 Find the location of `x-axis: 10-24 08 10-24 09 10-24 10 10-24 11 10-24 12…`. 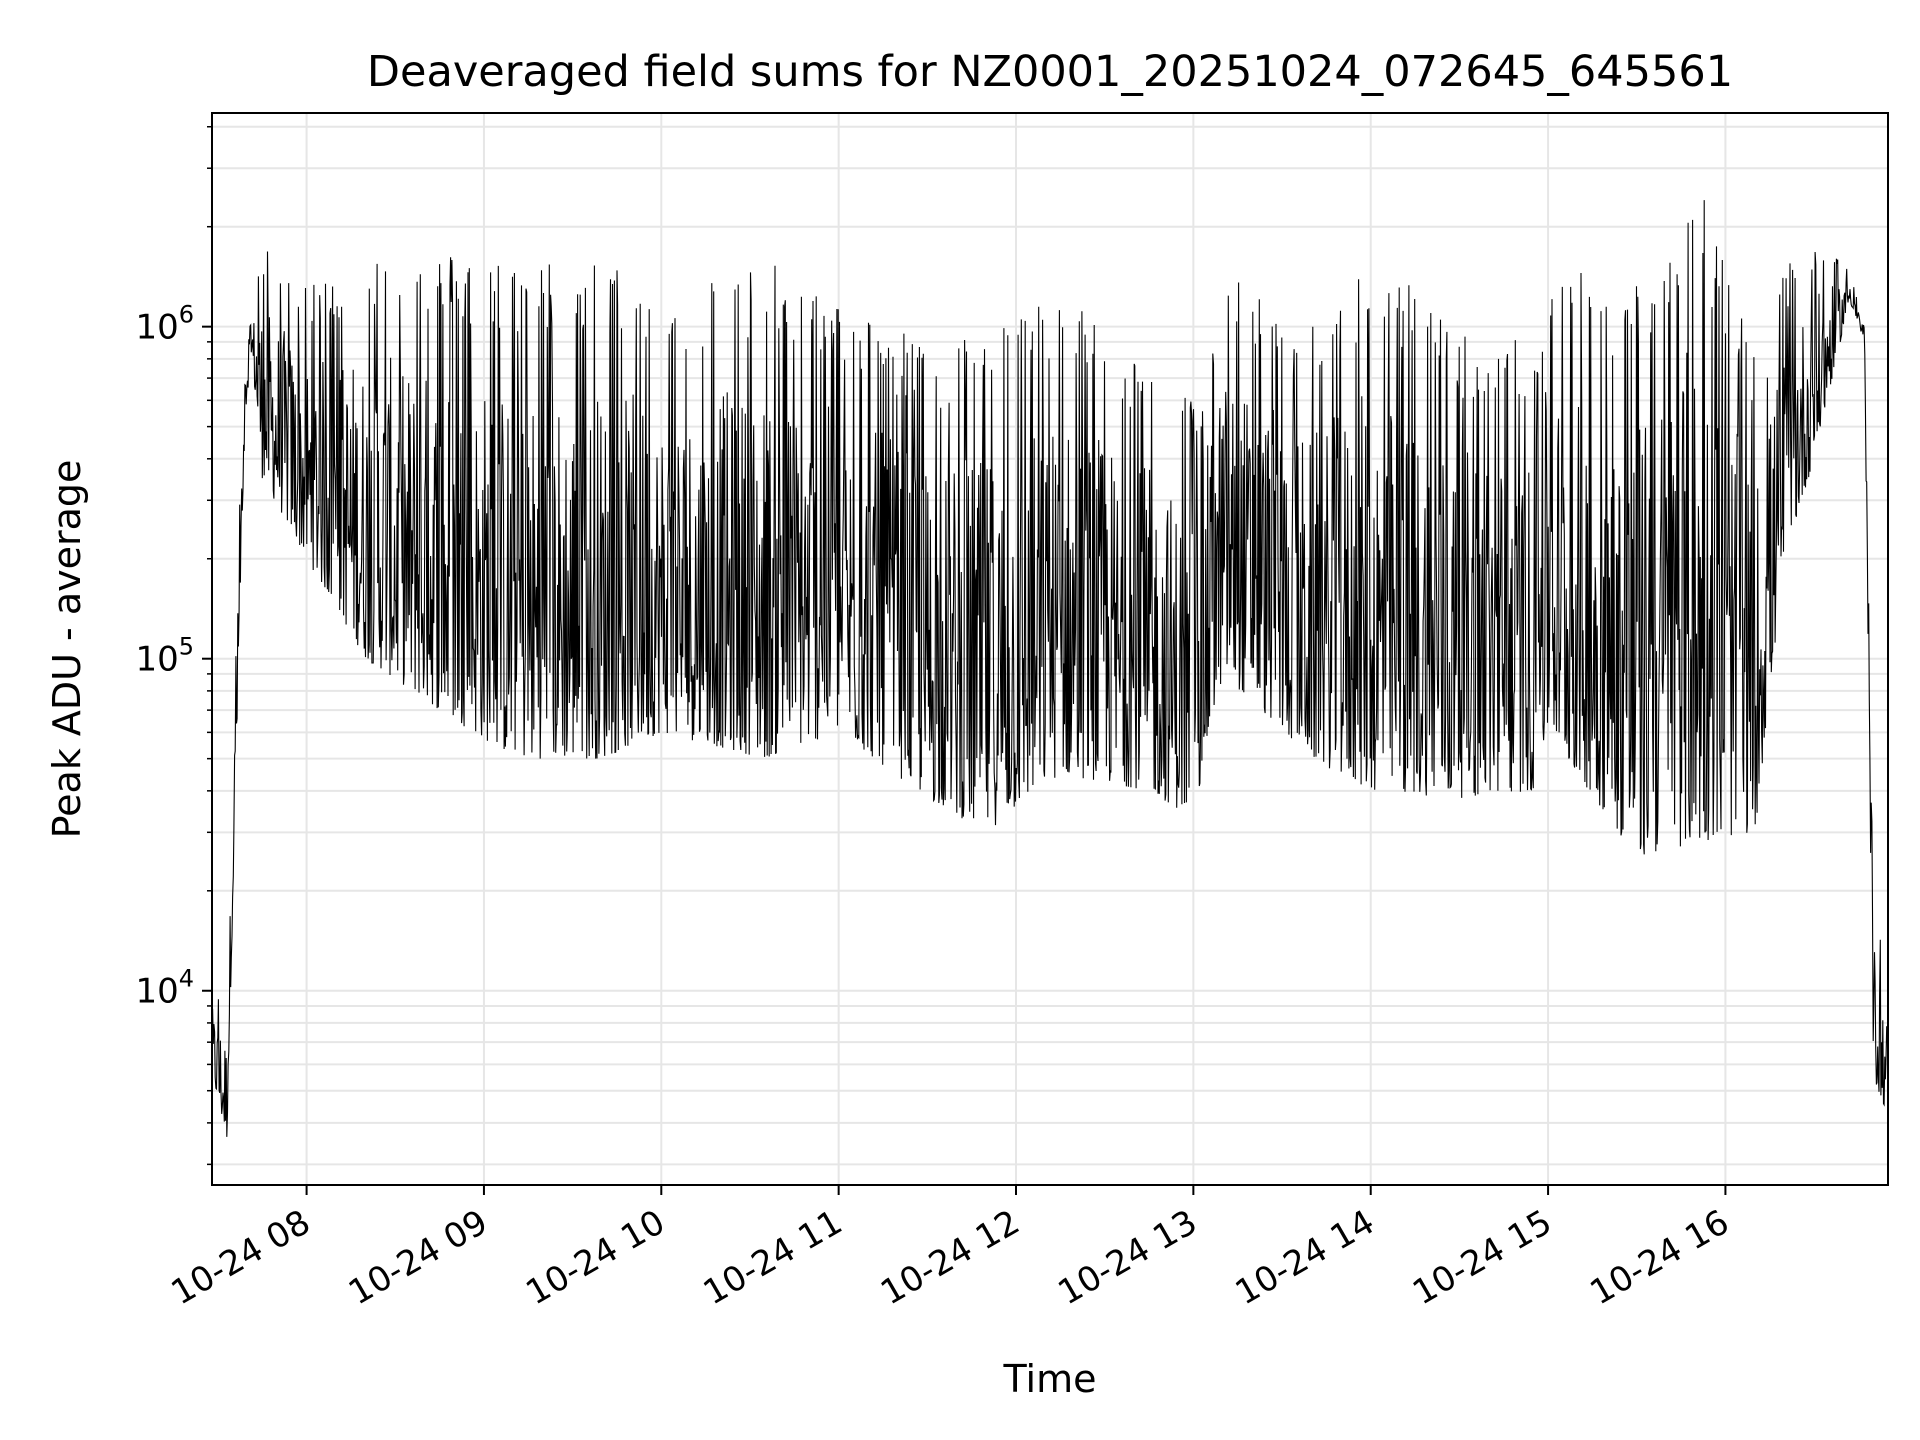

x-axis: 10-24 08 10-24 09 10-24 10 10-24 11 10-24 12… is located at coordinates (950, 1249).